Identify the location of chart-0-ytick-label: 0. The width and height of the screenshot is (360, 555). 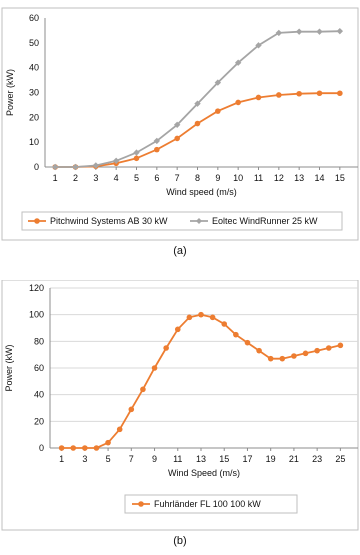
(36, 167).